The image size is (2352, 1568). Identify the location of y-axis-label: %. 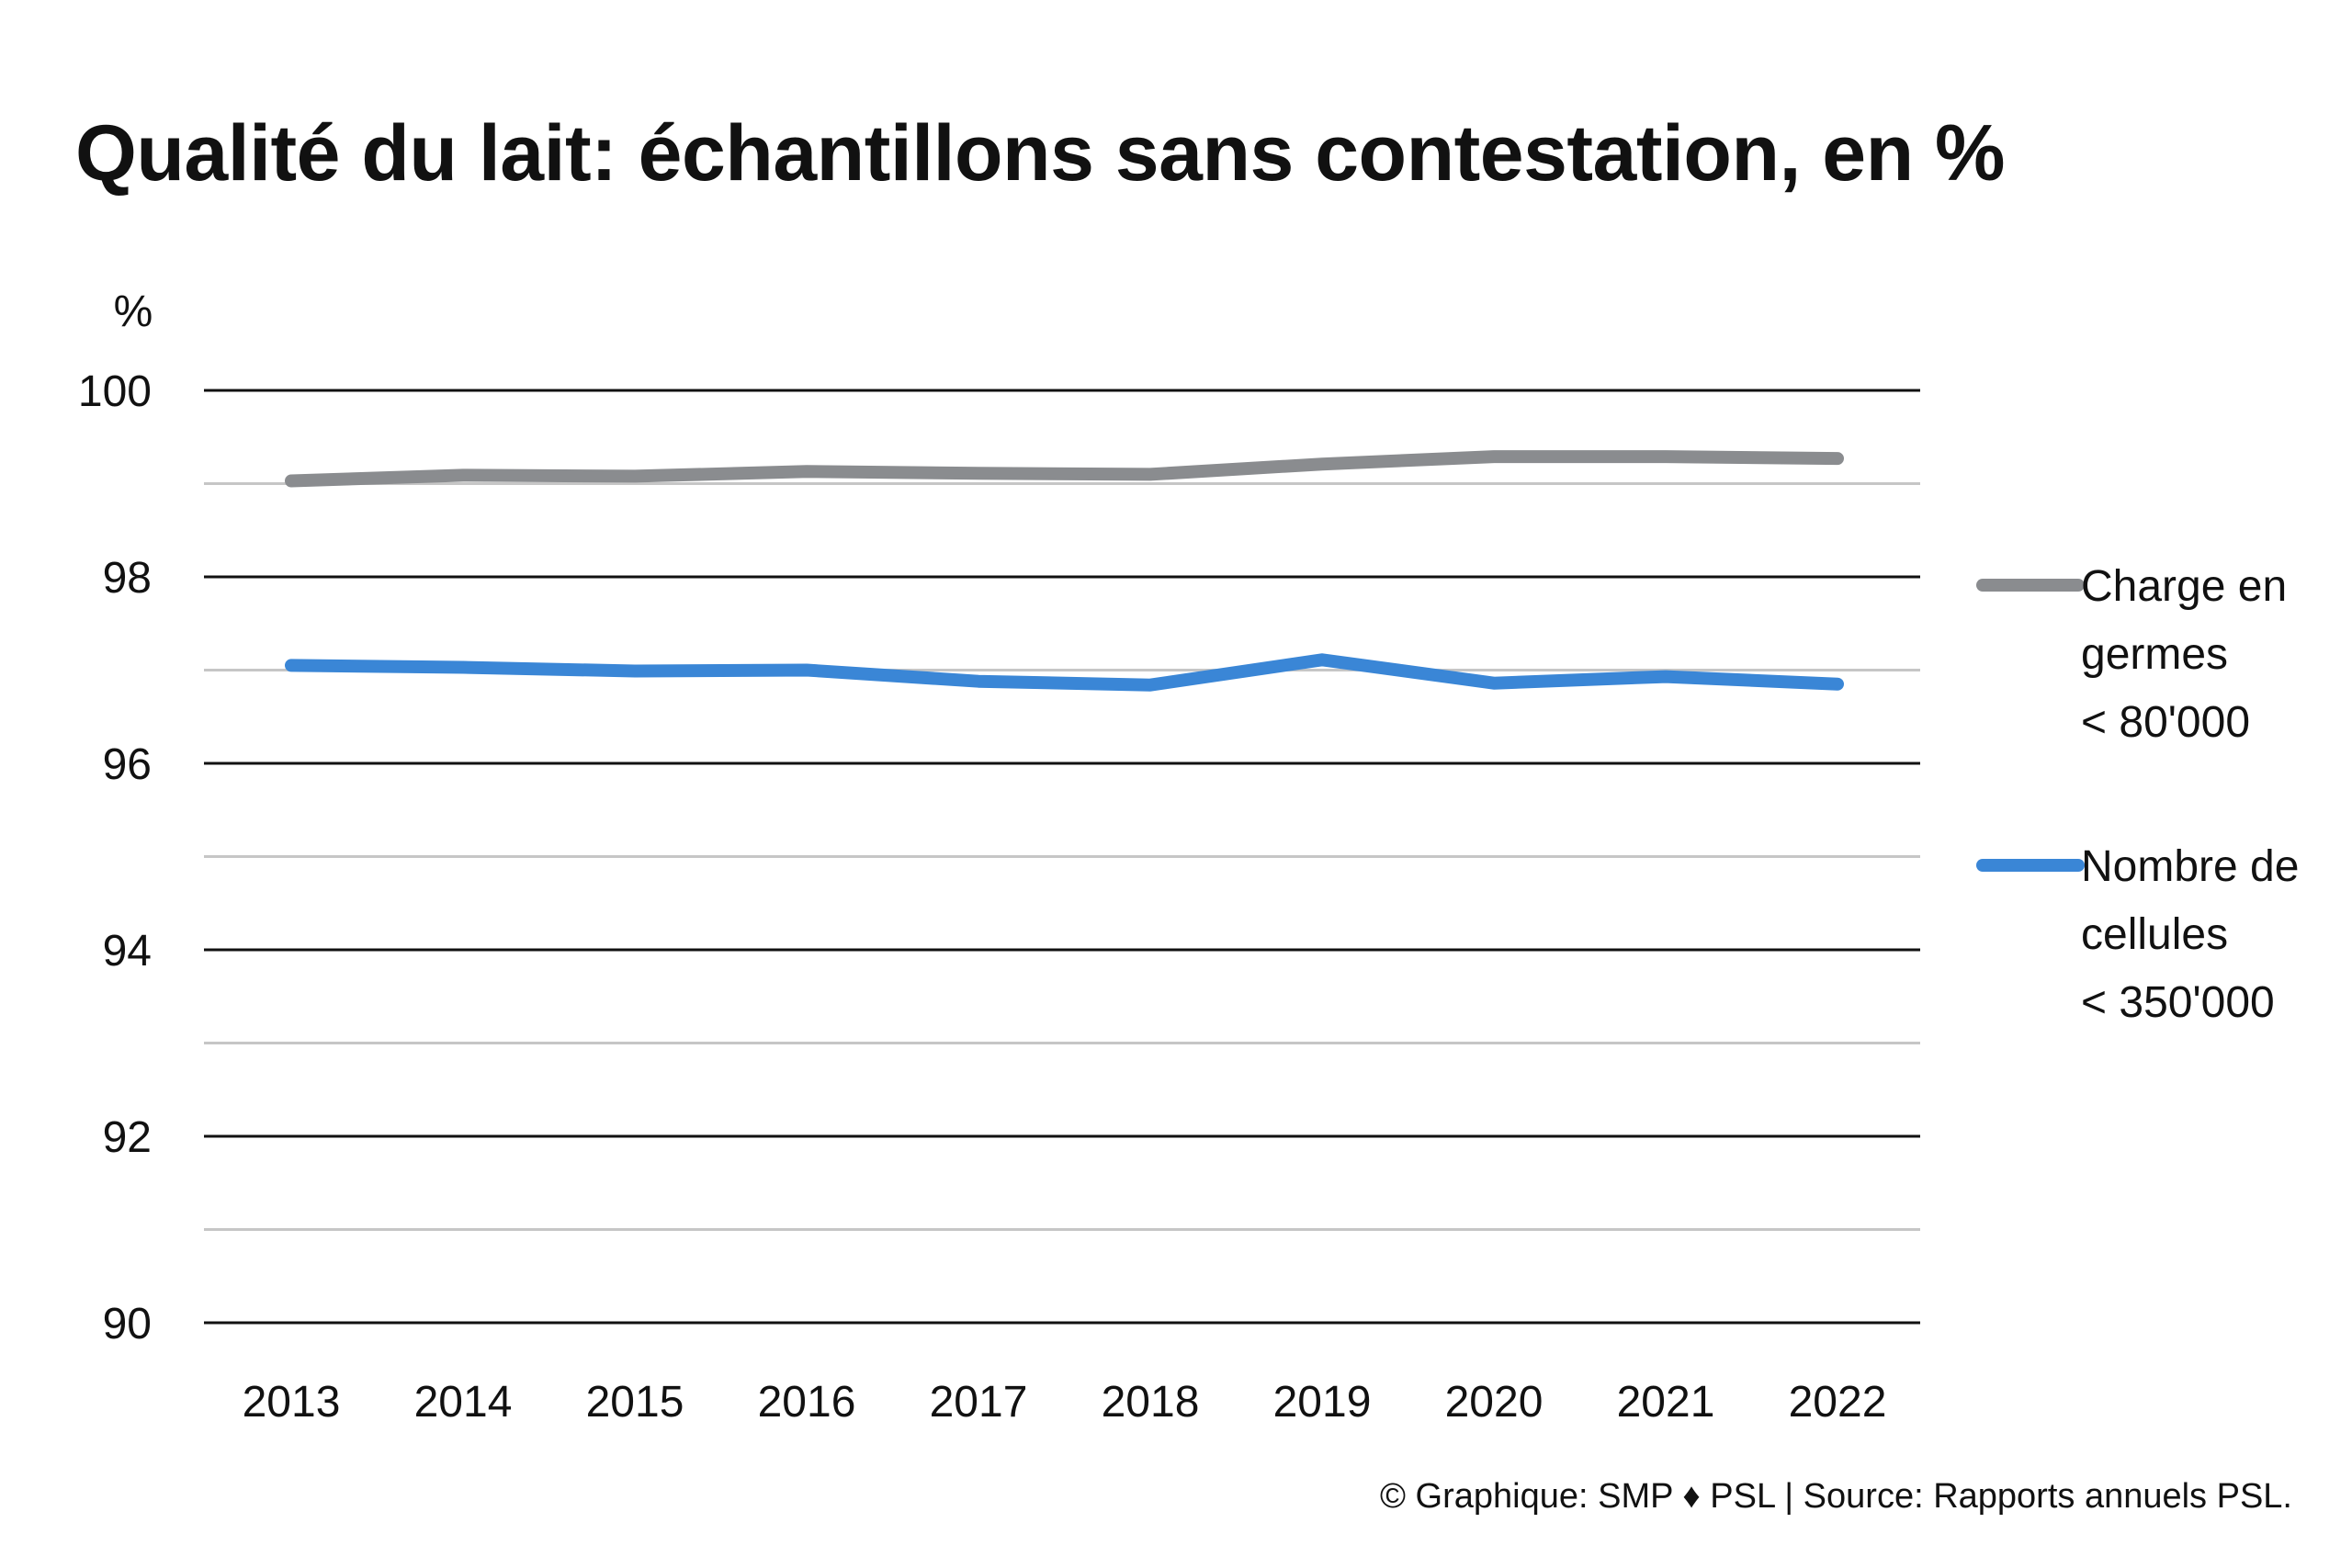
(133, 312).